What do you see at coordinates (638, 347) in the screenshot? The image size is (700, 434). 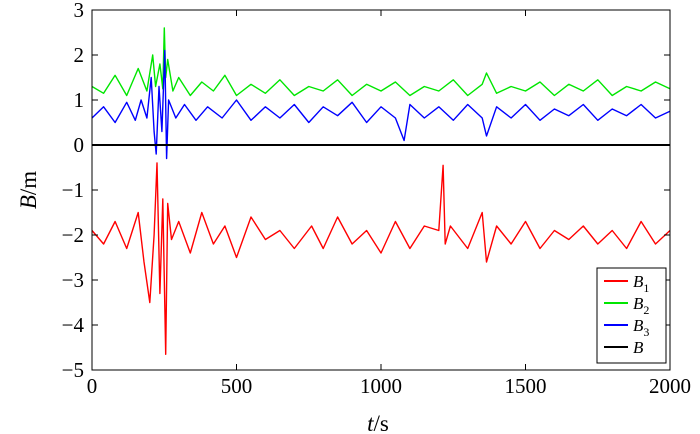 I see `legend-label-4: B` at bounding box center [638, 347].